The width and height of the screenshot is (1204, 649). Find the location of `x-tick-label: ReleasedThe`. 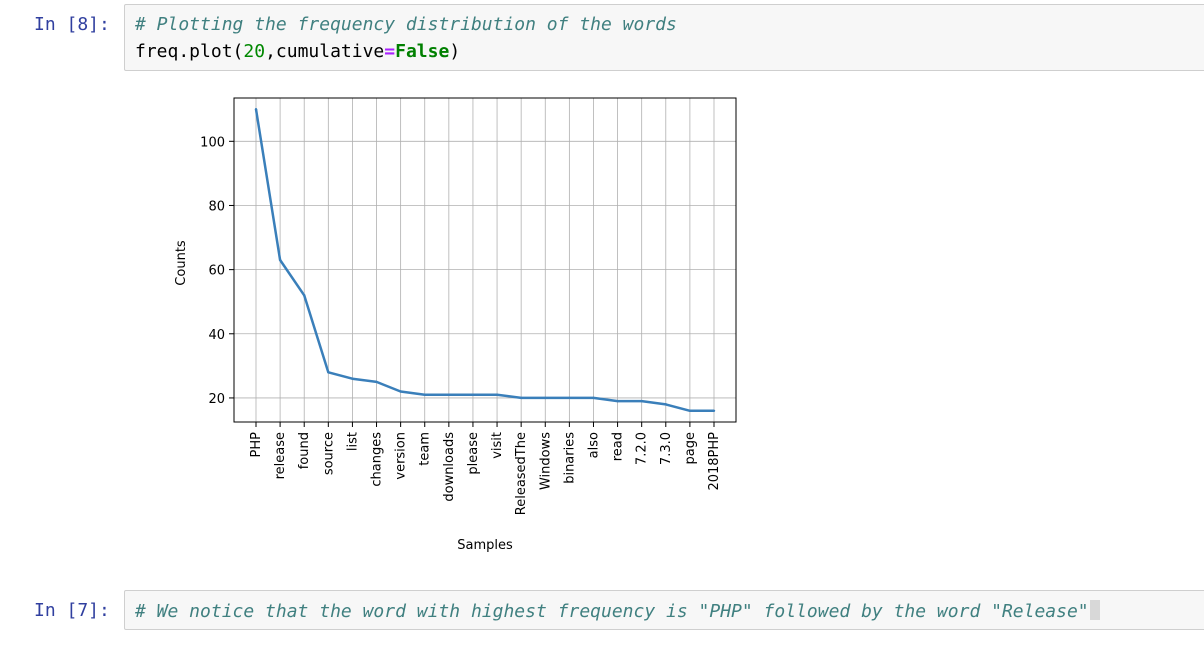

x-tick-label: ReleasedThe is located at coordinates (521, 473).